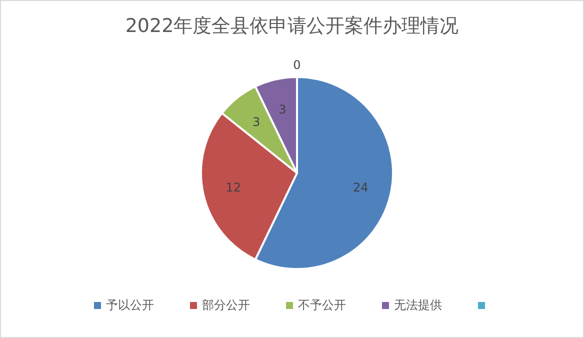 The height and width of the screenshot is (338, 584). I want to click on legend-label: 予以公开, so click(130, 305).